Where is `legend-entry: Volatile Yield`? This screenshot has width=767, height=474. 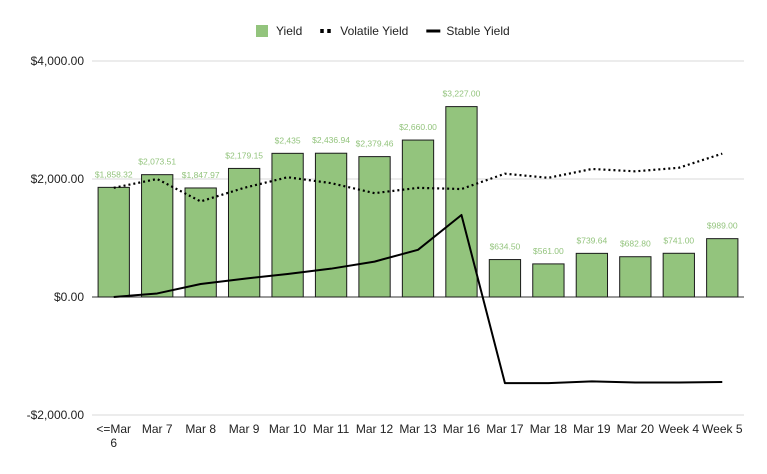
legend-entry: Volatile Yield is located at coordinates (364, 31).